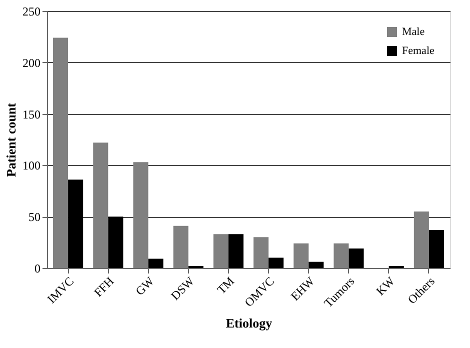 Image resolution: width=470 pixels, height=348 pixels. I want to click on y-tick-label: 100, so click(31, 165).